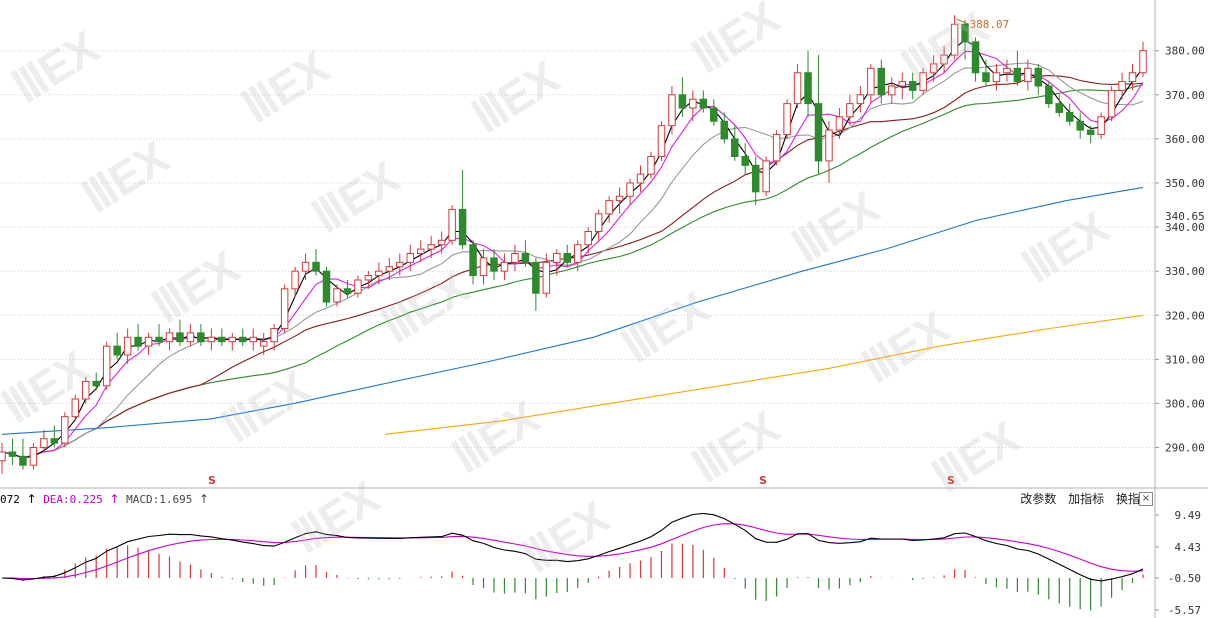  I want to click on close-indicator-button: ×, so click(1146, 499).